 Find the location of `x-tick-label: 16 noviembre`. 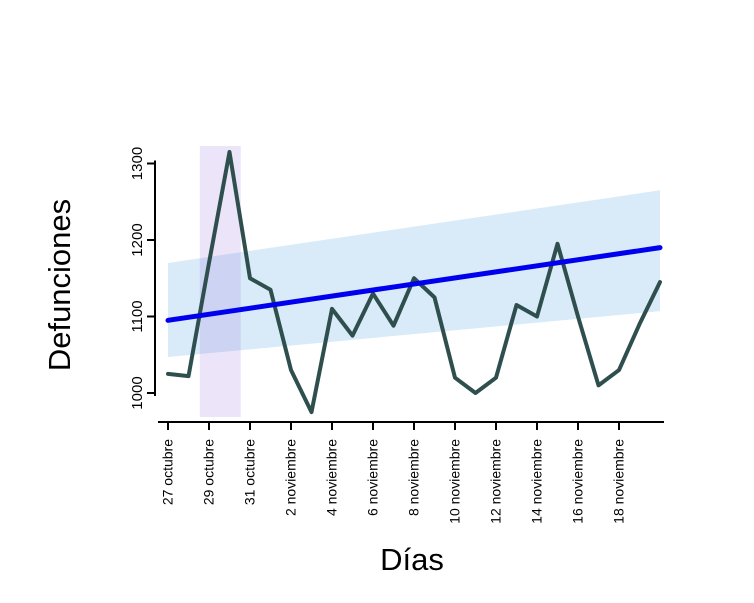

x-tick-label: 16 noviembre is located at coordinates (578, 481).